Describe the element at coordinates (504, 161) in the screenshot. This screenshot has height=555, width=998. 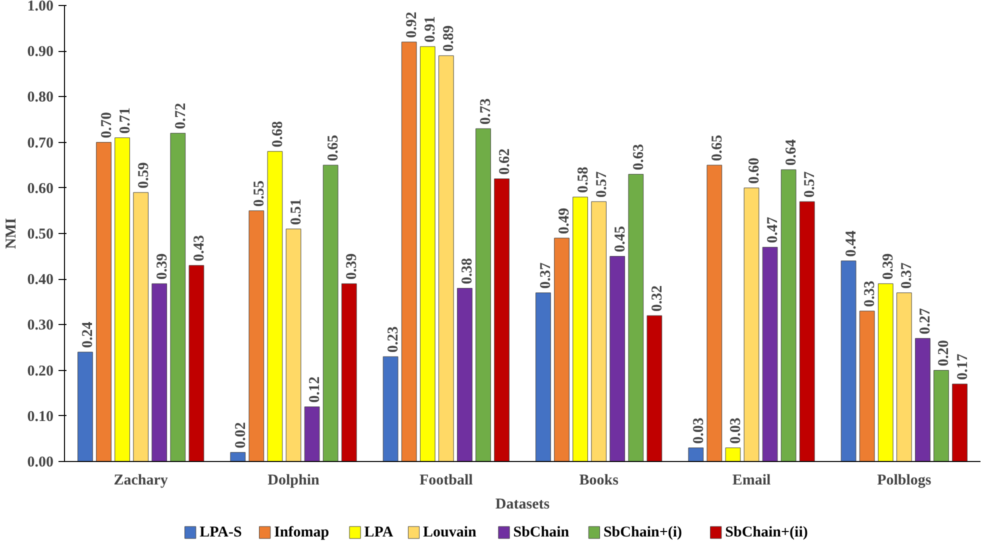
I see `data-label: 0.62` at that location.